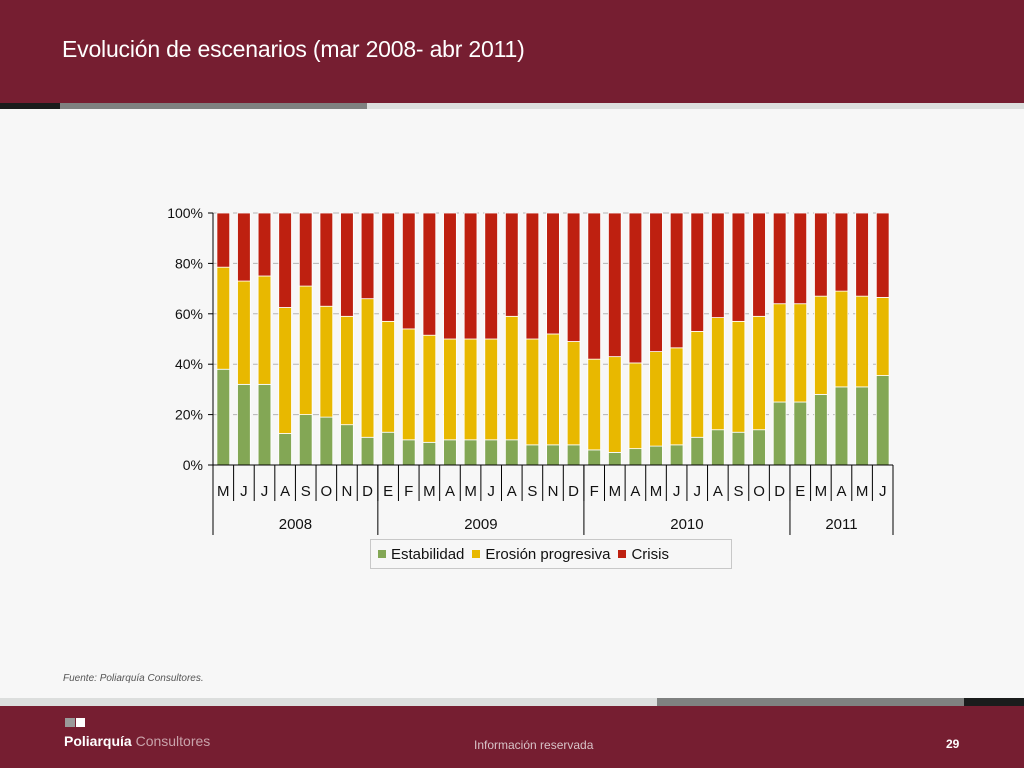 This screenshot has width=1024, height=768. What do you see at coordinates (421, 554) in the screenshot?
I see `legend-item: Estabilidad` at bounding box center [421, 554].